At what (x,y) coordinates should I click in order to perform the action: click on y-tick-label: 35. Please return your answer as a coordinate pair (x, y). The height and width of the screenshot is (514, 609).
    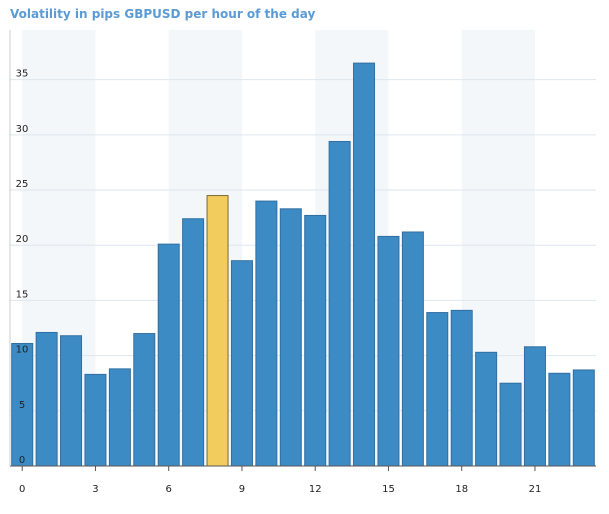
    Looking at the image, I should click on (22, 74).